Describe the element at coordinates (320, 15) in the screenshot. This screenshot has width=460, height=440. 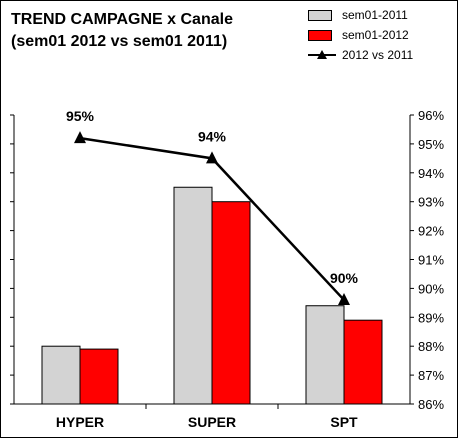
I see `legend-swatch-sem01-2011` at that location.